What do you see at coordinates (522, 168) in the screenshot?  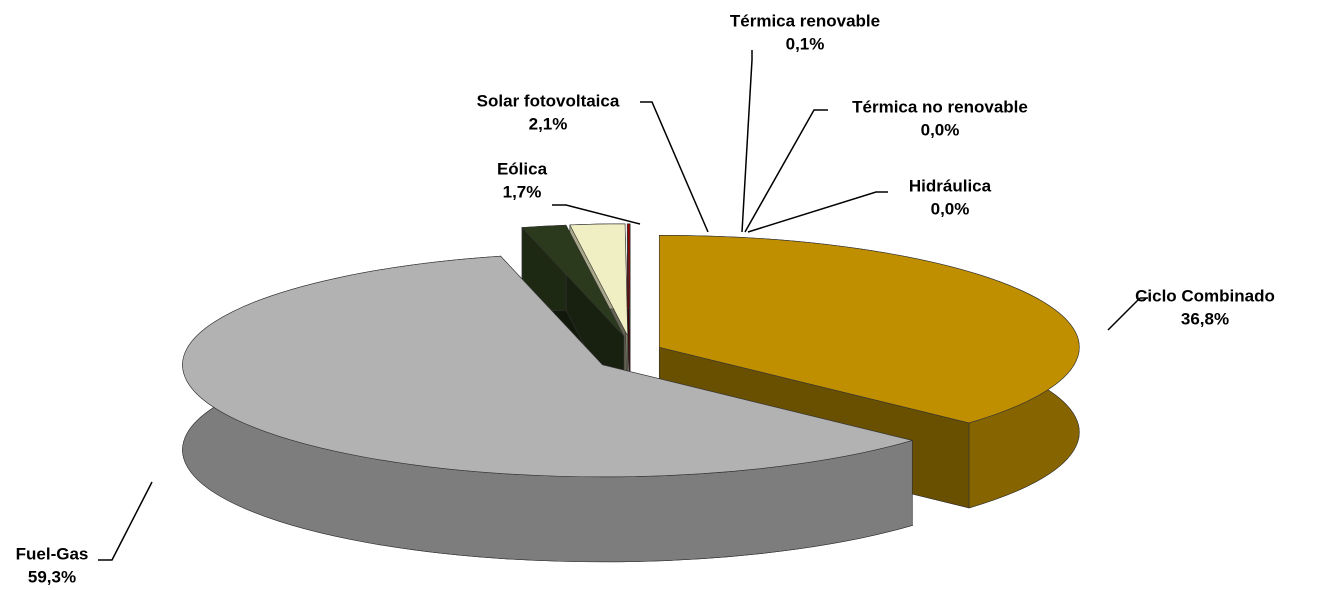 I see `slice-label: Eólica` at bounding box center [522, 168].